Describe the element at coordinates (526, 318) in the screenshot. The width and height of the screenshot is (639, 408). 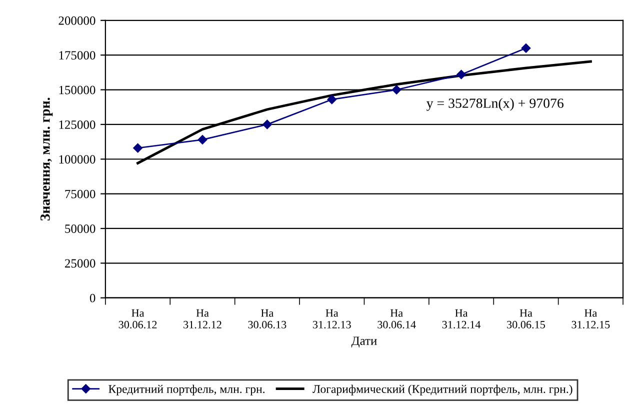
I see `x-tick-label: На 30.06.15` at that location.